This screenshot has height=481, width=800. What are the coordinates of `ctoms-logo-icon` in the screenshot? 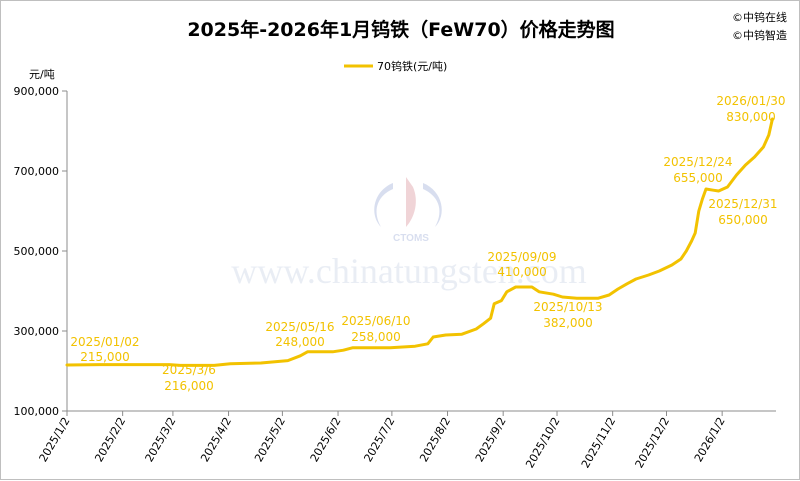 It's located at (408, 202).